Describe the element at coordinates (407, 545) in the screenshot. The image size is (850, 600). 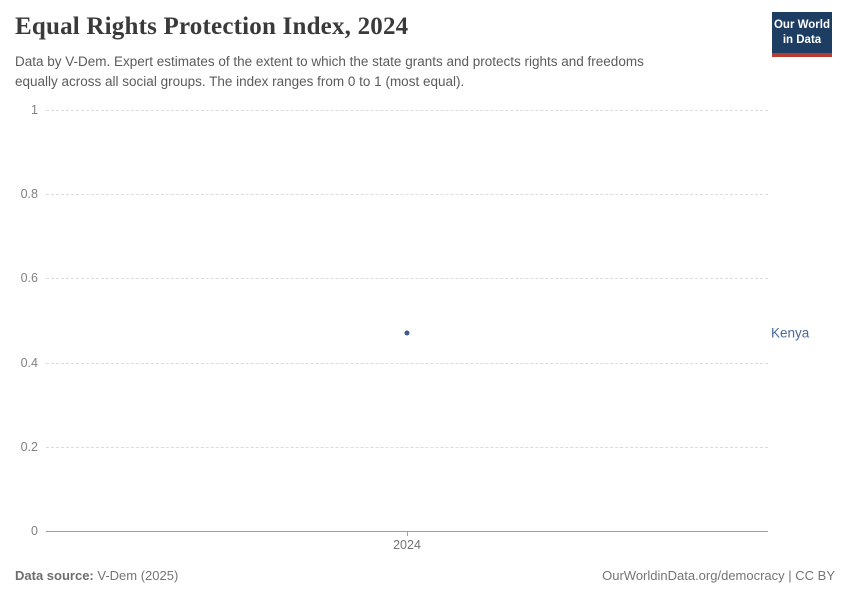
I see `x-axis-tick-label: 2024` at that location.